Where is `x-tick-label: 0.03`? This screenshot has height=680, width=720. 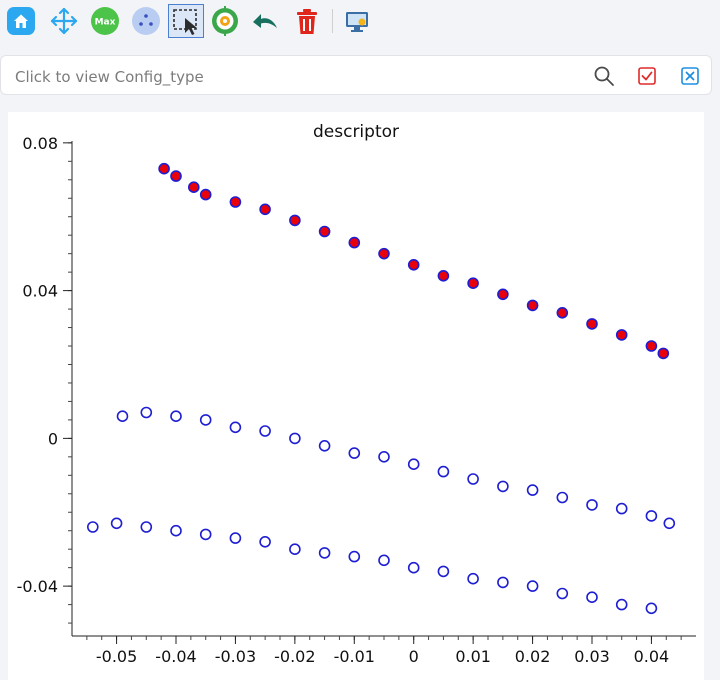 x-tick-label: 0.03 is located at coordinates (592, 656).